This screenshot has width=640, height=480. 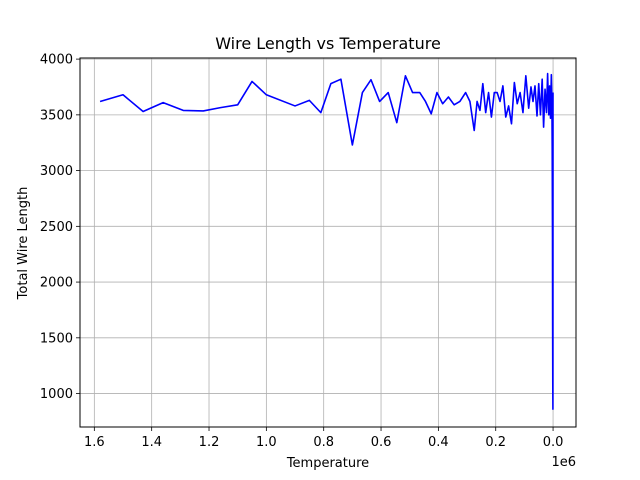 I want to click on x-tick-label: 0.0, so click(x=553, y=442).